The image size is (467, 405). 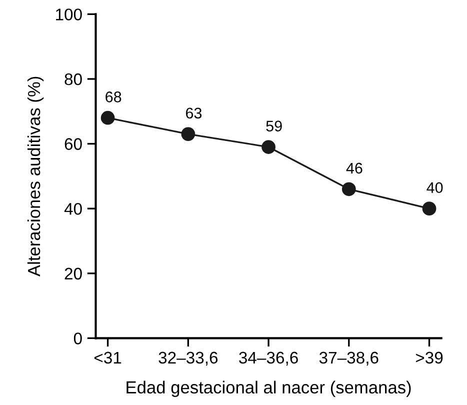 What do you see at coordinates (73, 208) in the screenshot?
I see `y-tick-label: 40` at bounding box center [73, 208].